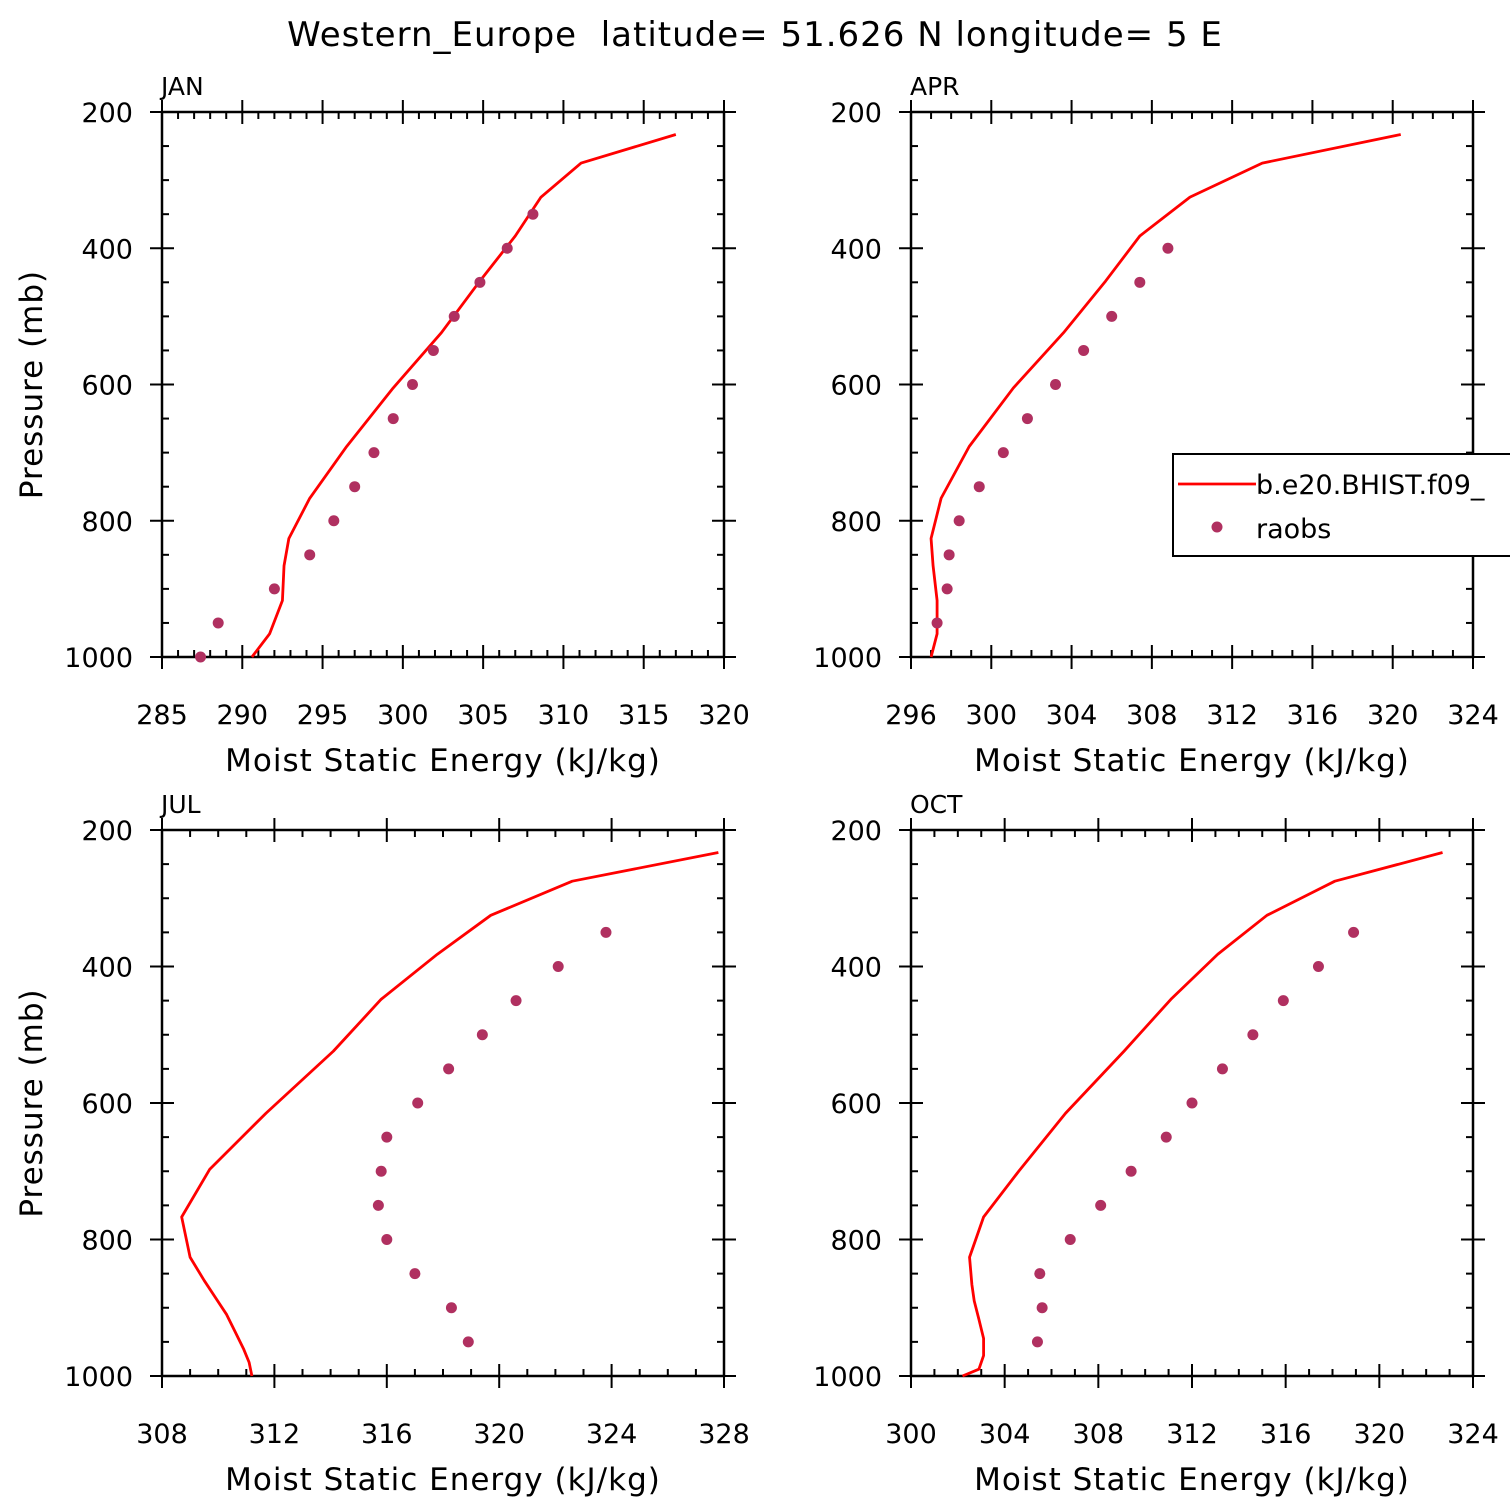 Image resolution: width=1510 pixels, height=1510 pixels. What do you see at coordinates (936, 804) in the screenshot?
I see `panel-title: OCT` at bounding box center [936, 804].